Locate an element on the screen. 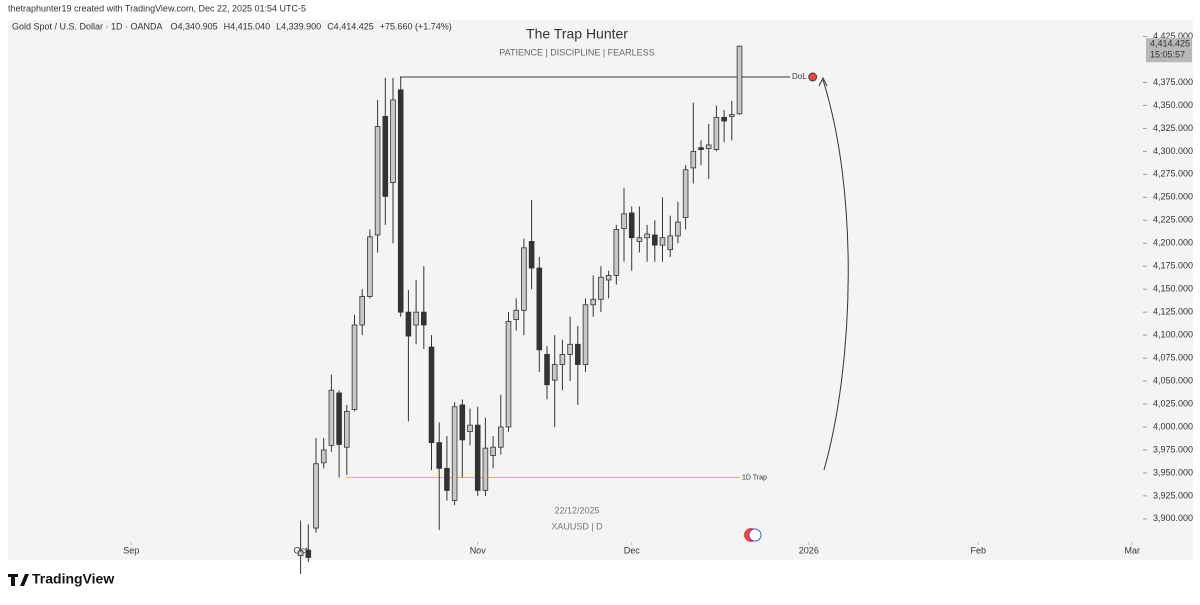  y-tick-label: 3,900.000 is located at coordinates (1173, 518).